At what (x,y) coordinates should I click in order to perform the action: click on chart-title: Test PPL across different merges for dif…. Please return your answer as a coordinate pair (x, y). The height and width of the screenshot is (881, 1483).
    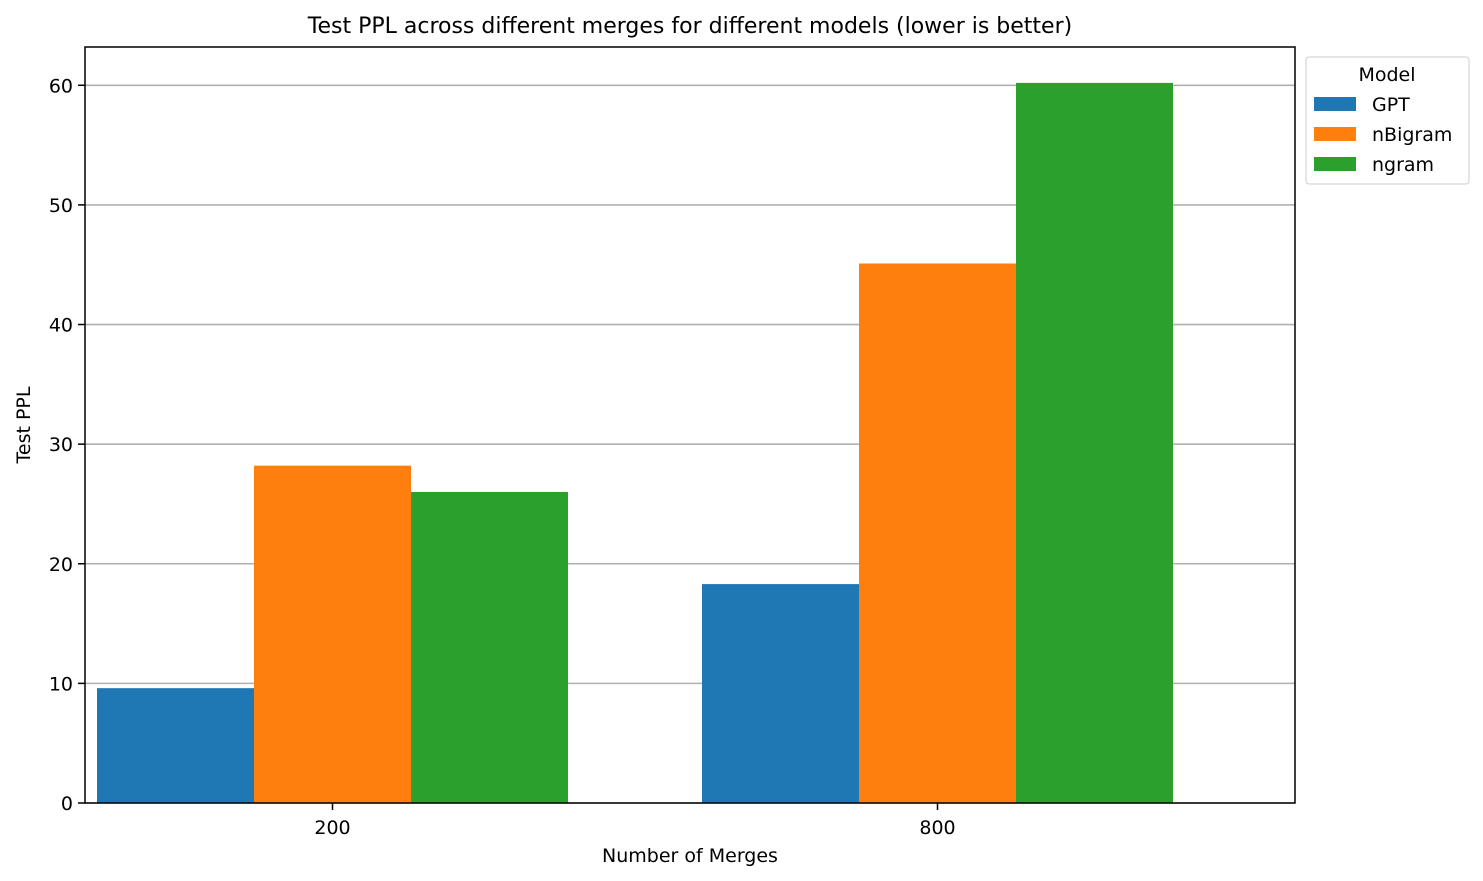
    Looking at the image, I should click on (689, 26).